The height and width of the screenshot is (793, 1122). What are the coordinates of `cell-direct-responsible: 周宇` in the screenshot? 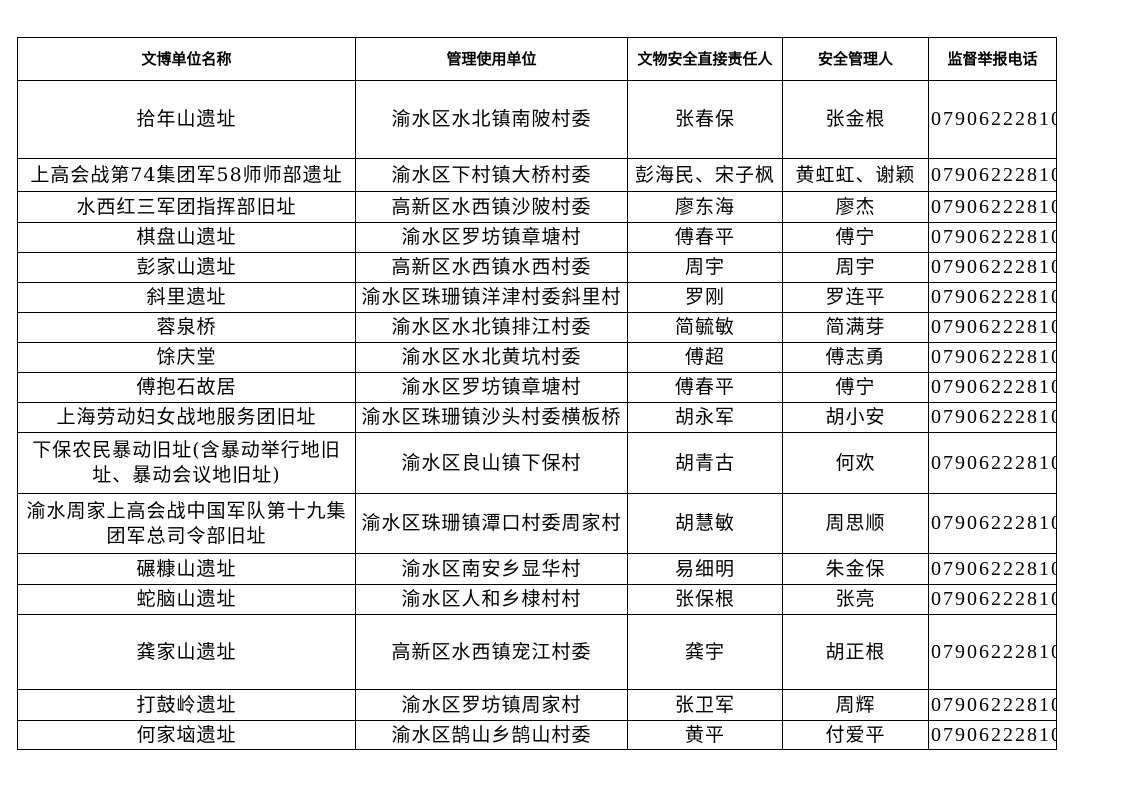 It's located at (705, 267).